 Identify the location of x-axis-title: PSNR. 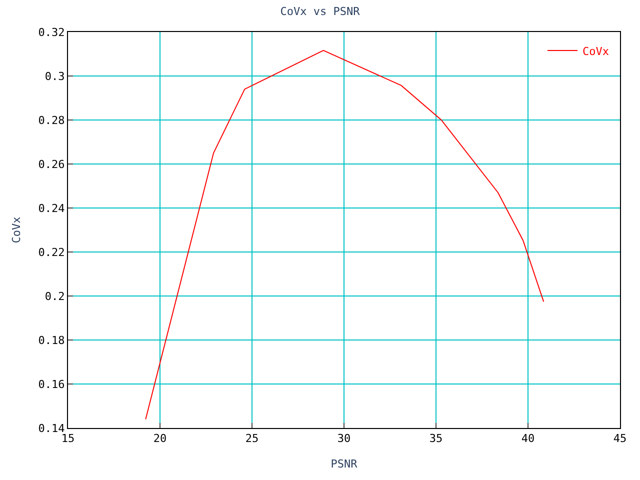
(344, 463).